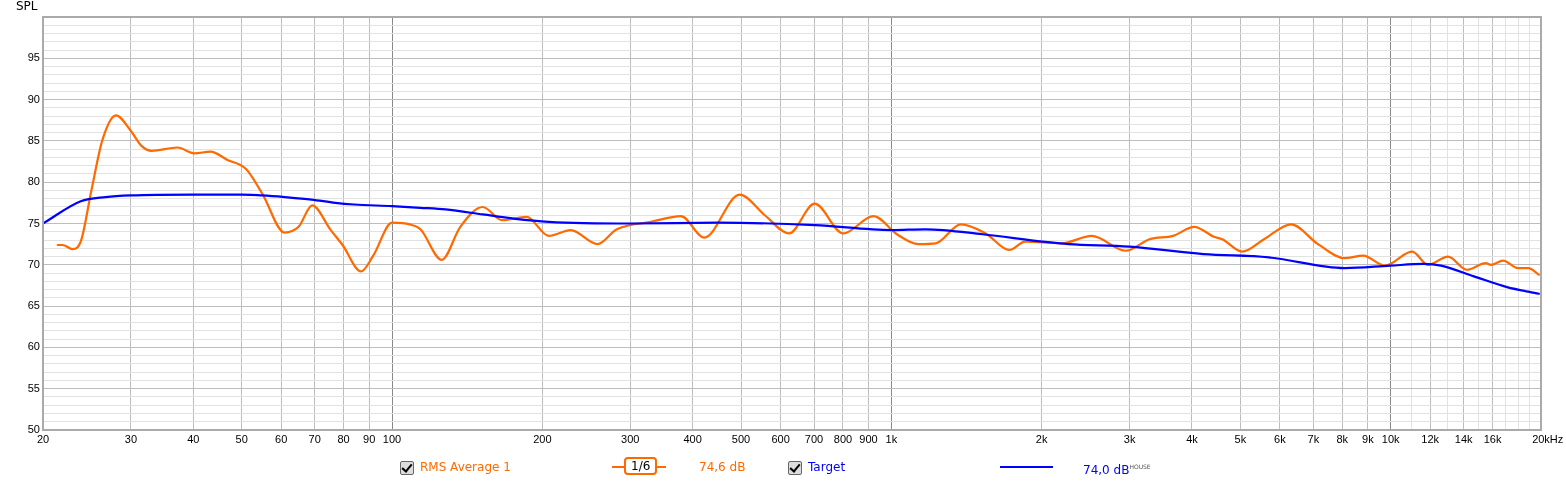  What do you see at coordinates (542, 438) in the screenshot?
I see `x-tick-label: 200` at bounding box center [542, 438].